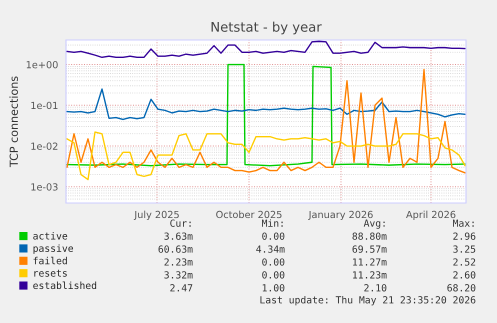 This screenshot has height=323, width=497. What do you see at coordinates (375, 288) in the screenshot?
I see `text: 2.10` at bounding box center [375, 288].